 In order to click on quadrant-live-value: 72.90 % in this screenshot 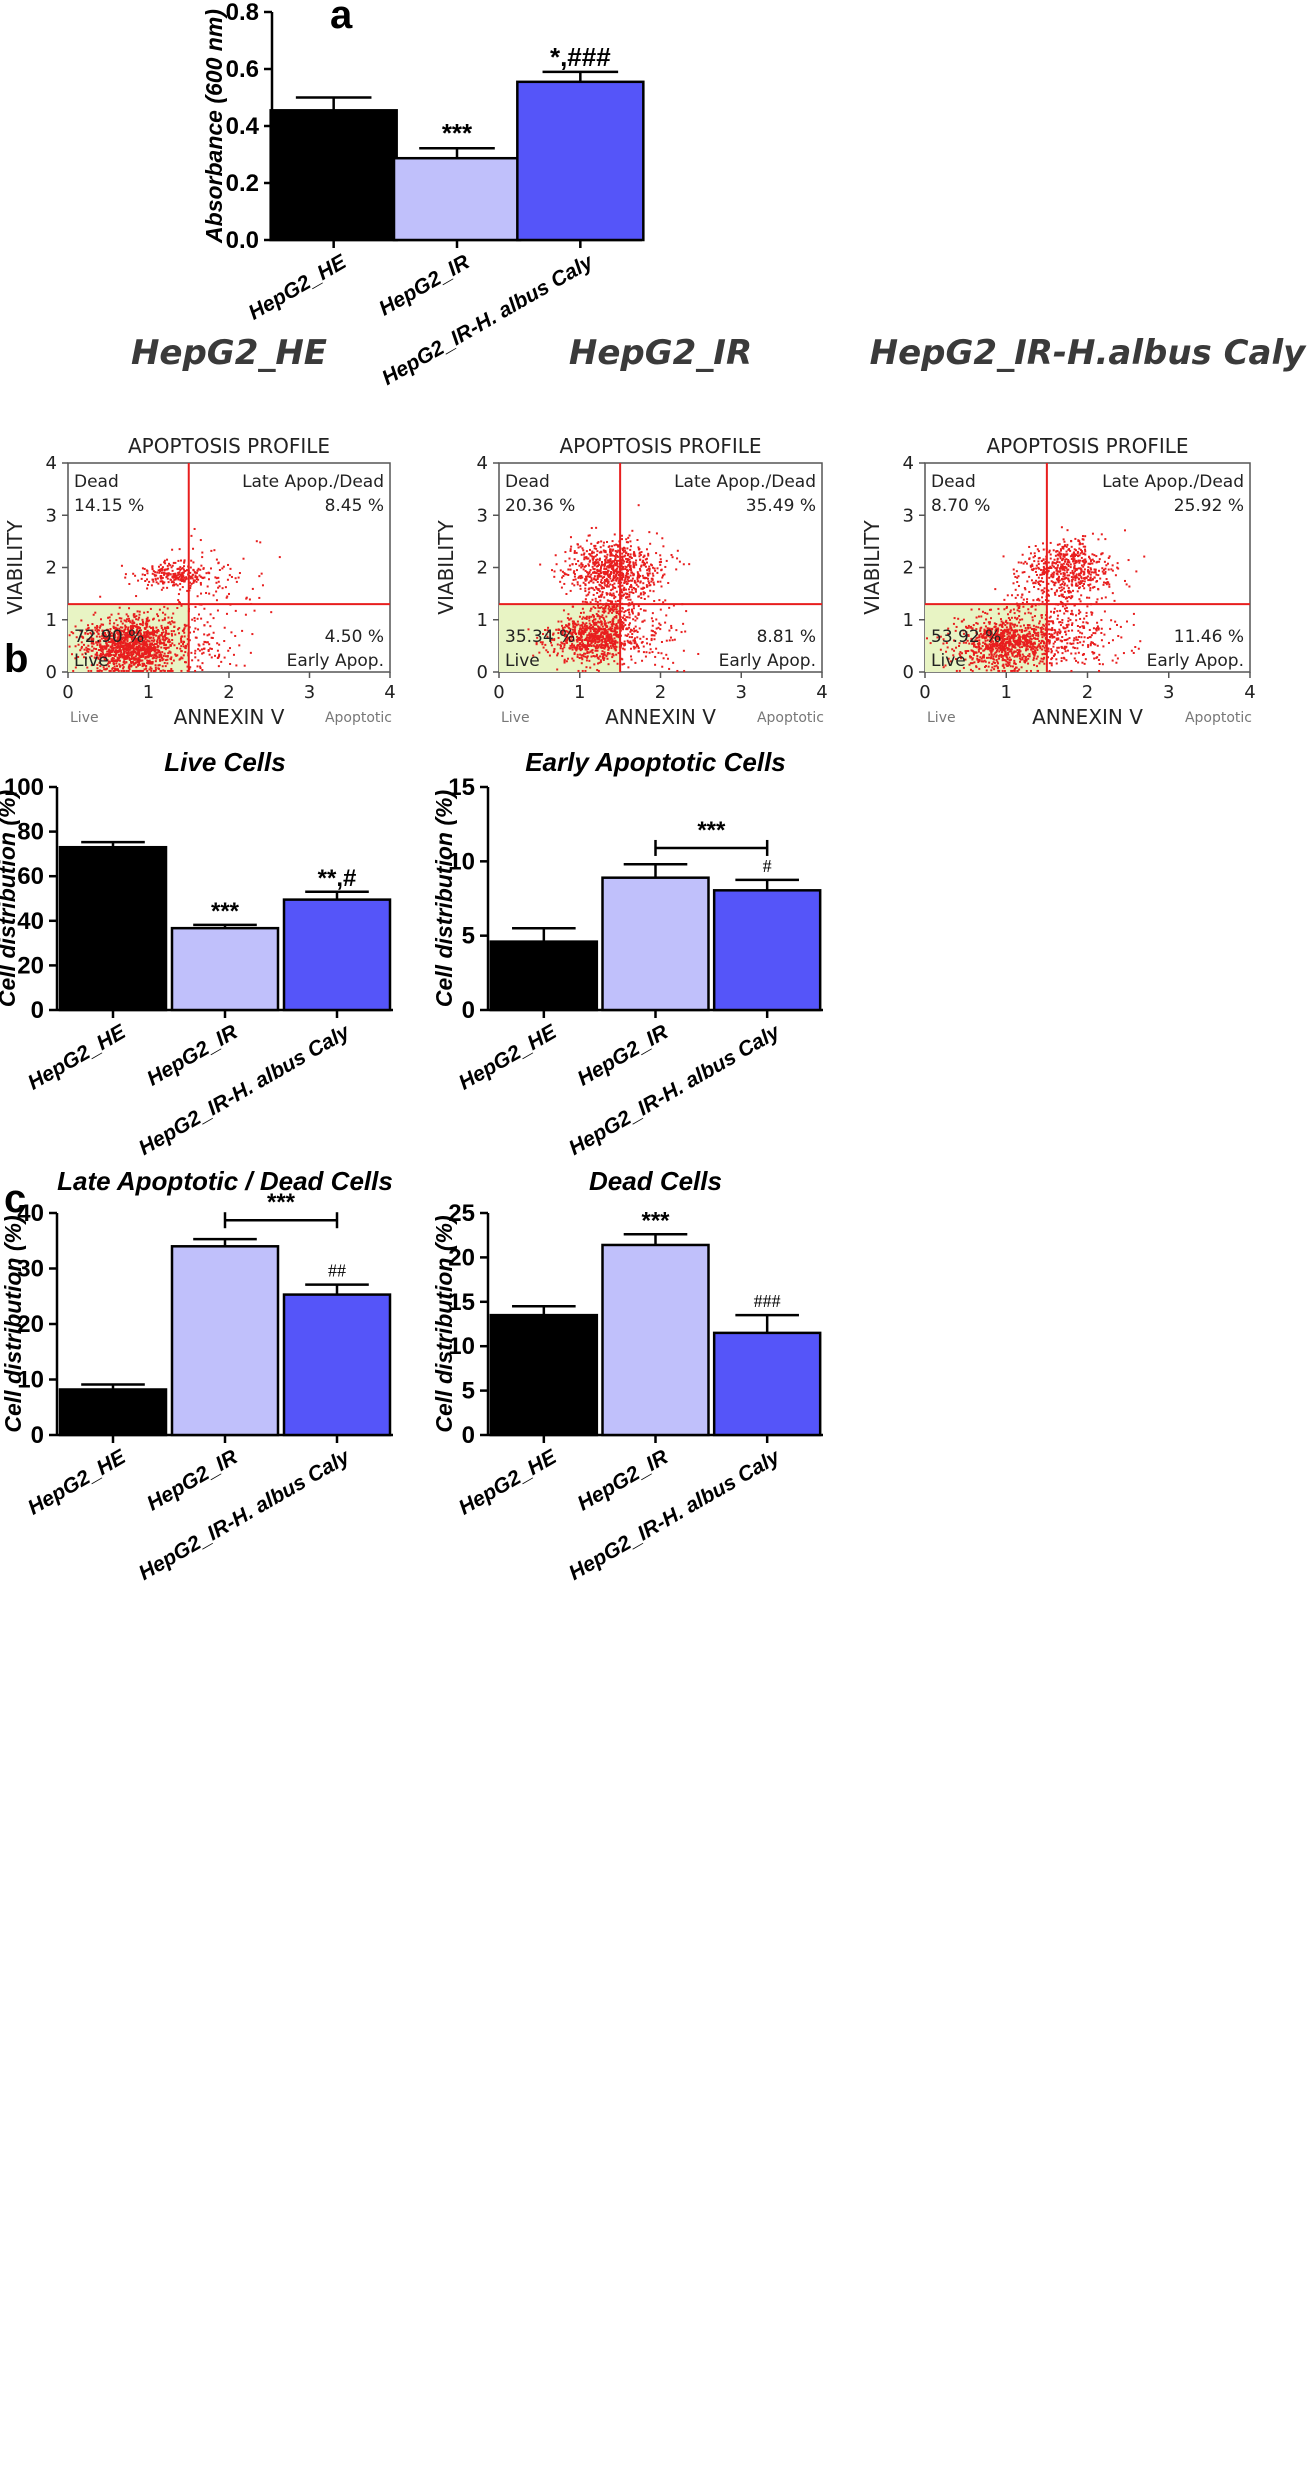, I will do `click(109, 637)`.